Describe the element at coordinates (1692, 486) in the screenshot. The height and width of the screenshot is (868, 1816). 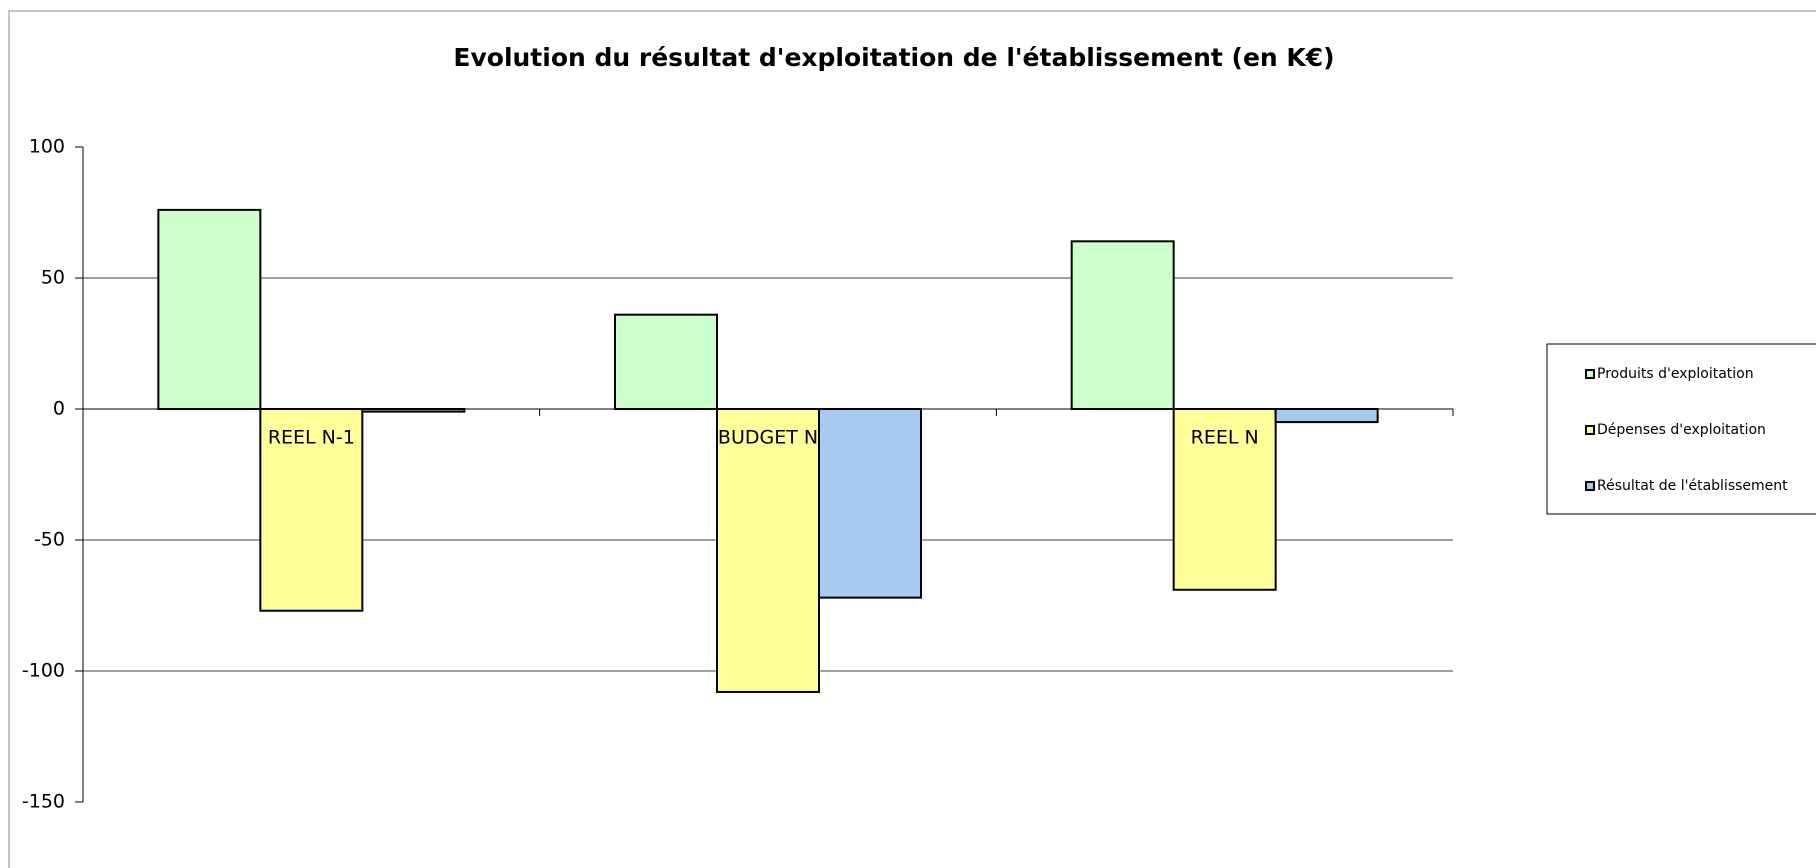
I see `legend-label: Résultat de l'établissement` at that location.